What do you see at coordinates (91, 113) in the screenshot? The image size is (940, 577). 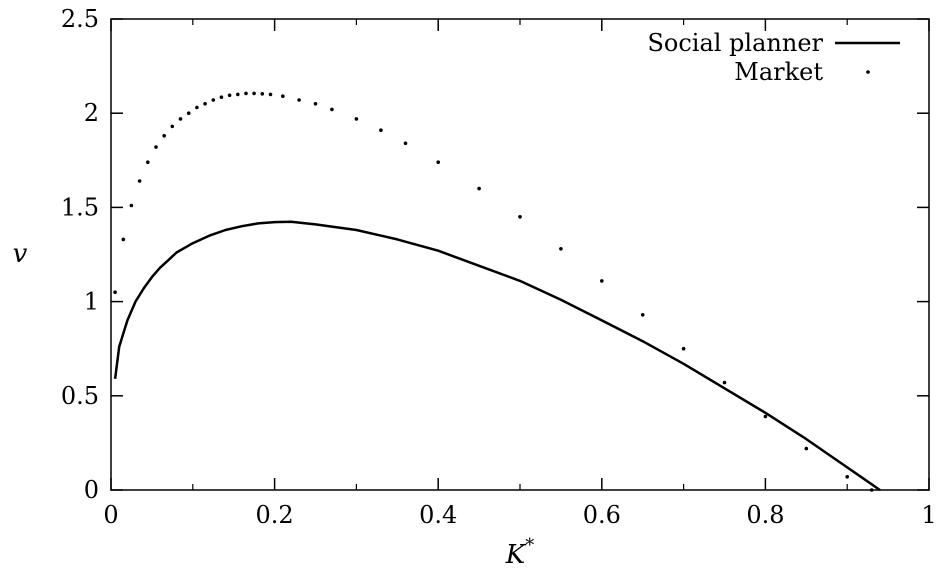 I see `y-tick-label: 2` at bounding box center [91, 113].